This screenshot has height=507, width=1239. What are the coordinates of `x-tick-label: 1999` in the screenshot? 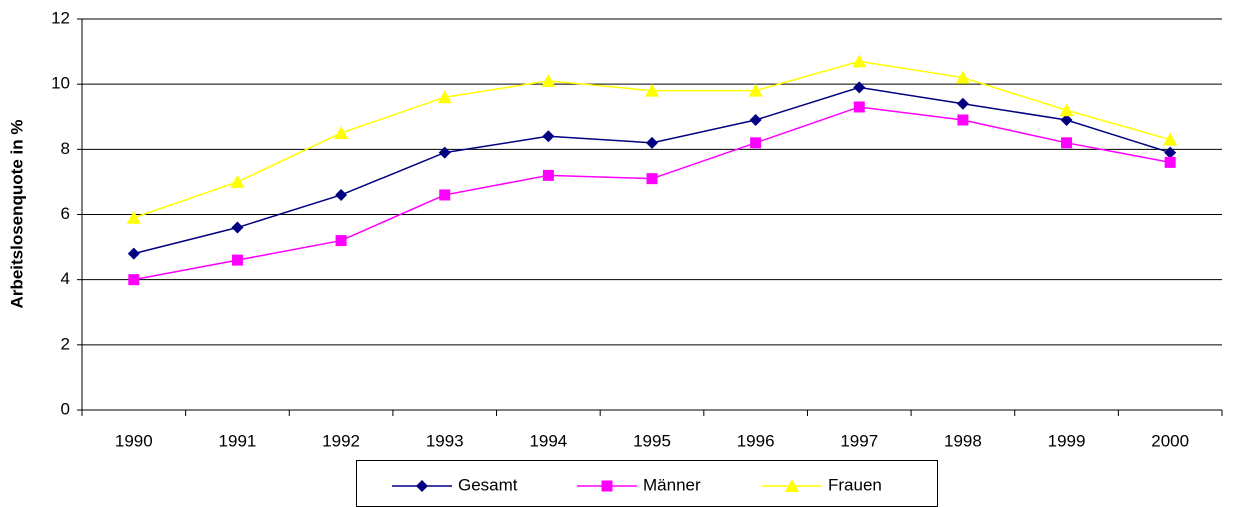 It's located at (1067, 440).